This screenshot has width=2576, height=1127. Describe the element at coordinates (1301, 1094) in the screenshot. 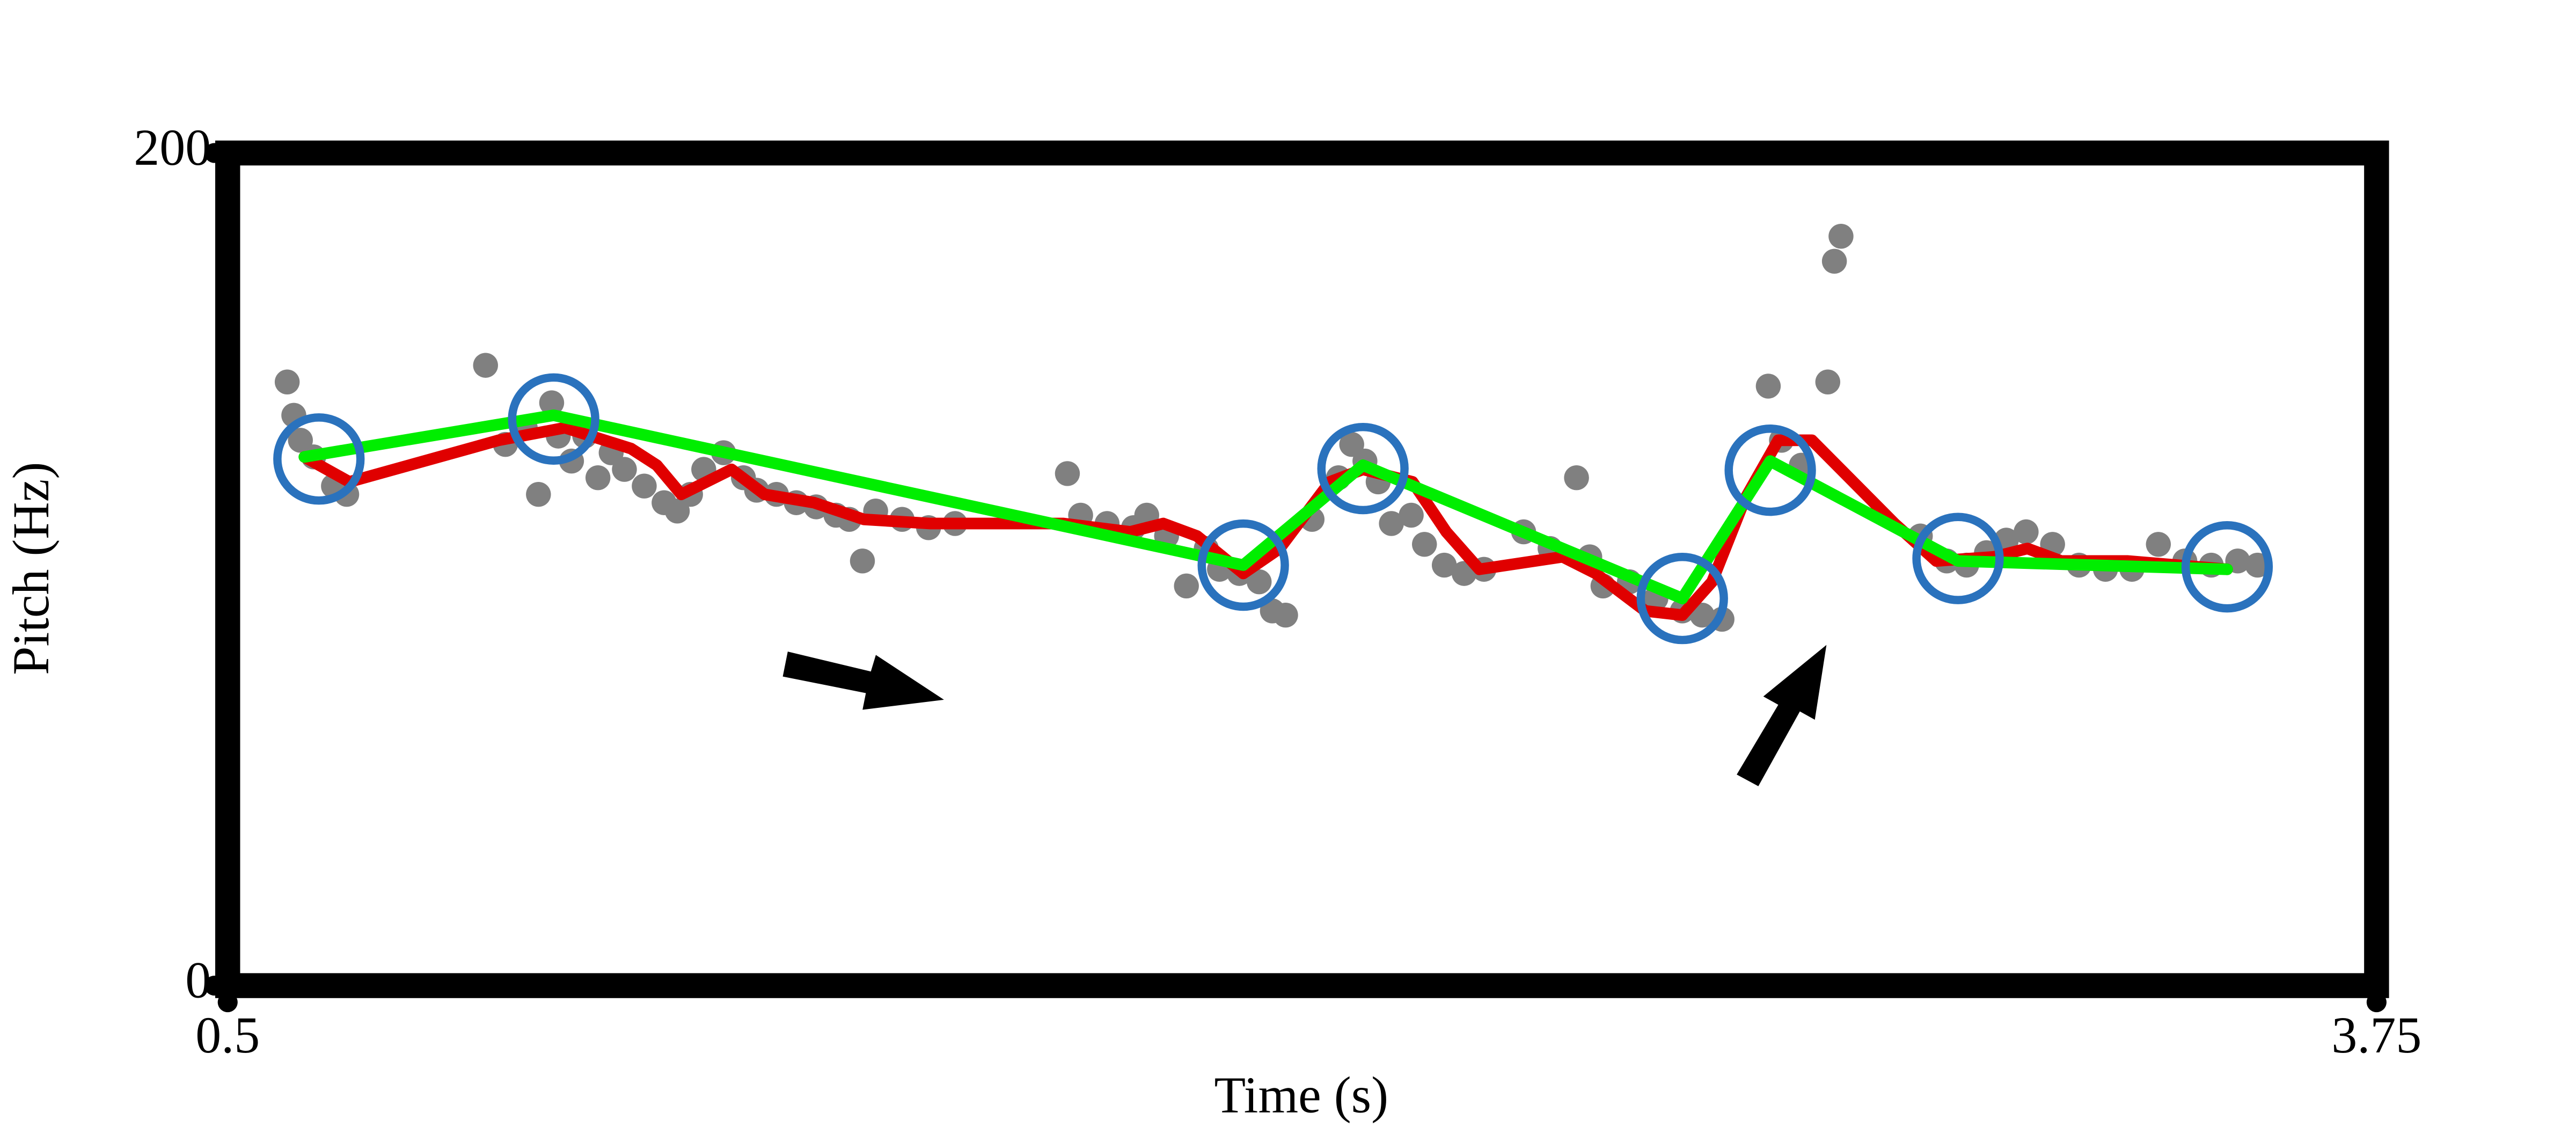

I see `x-axis-label: Time (s)` at that location.